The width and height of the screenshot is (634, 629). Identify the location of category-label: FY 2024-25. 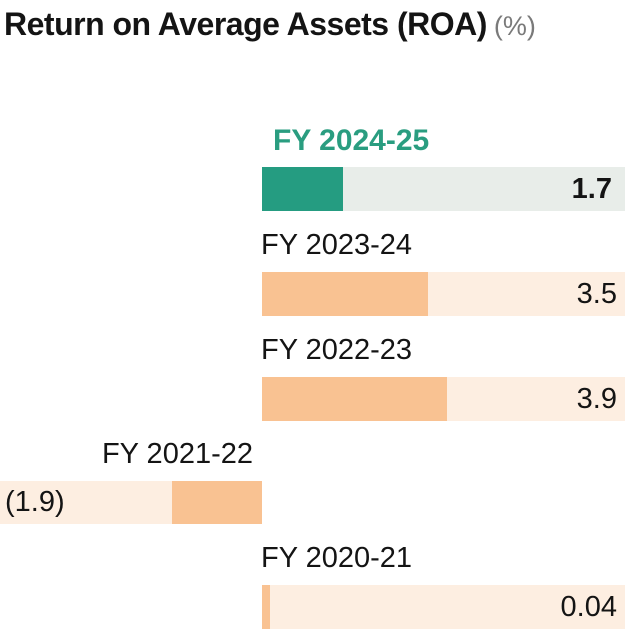
(351, 140).